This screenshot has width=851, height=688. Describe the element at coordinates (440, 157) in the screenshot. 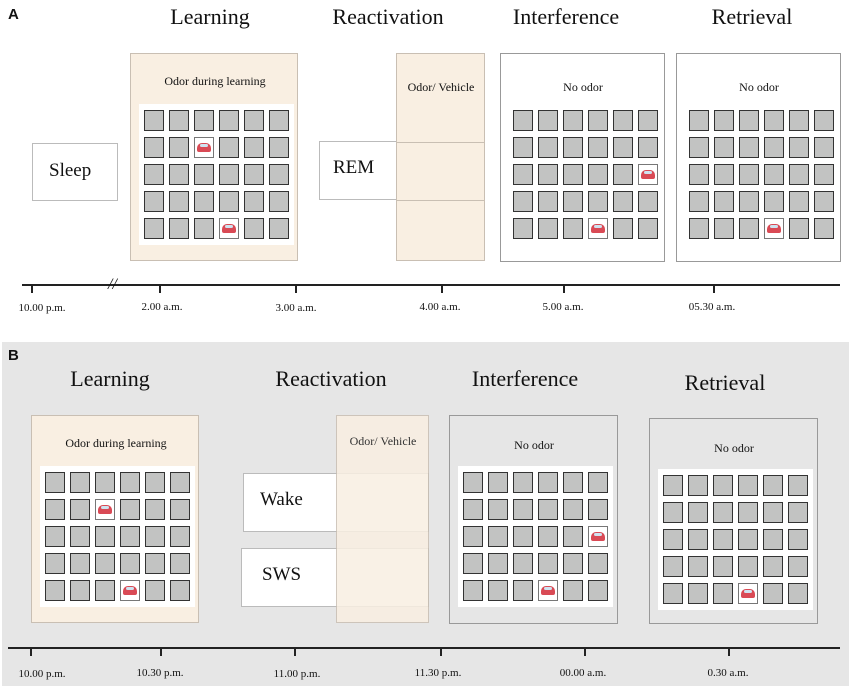

I see `odor-vehicle-column: Odor/ Vehicle` at that location.